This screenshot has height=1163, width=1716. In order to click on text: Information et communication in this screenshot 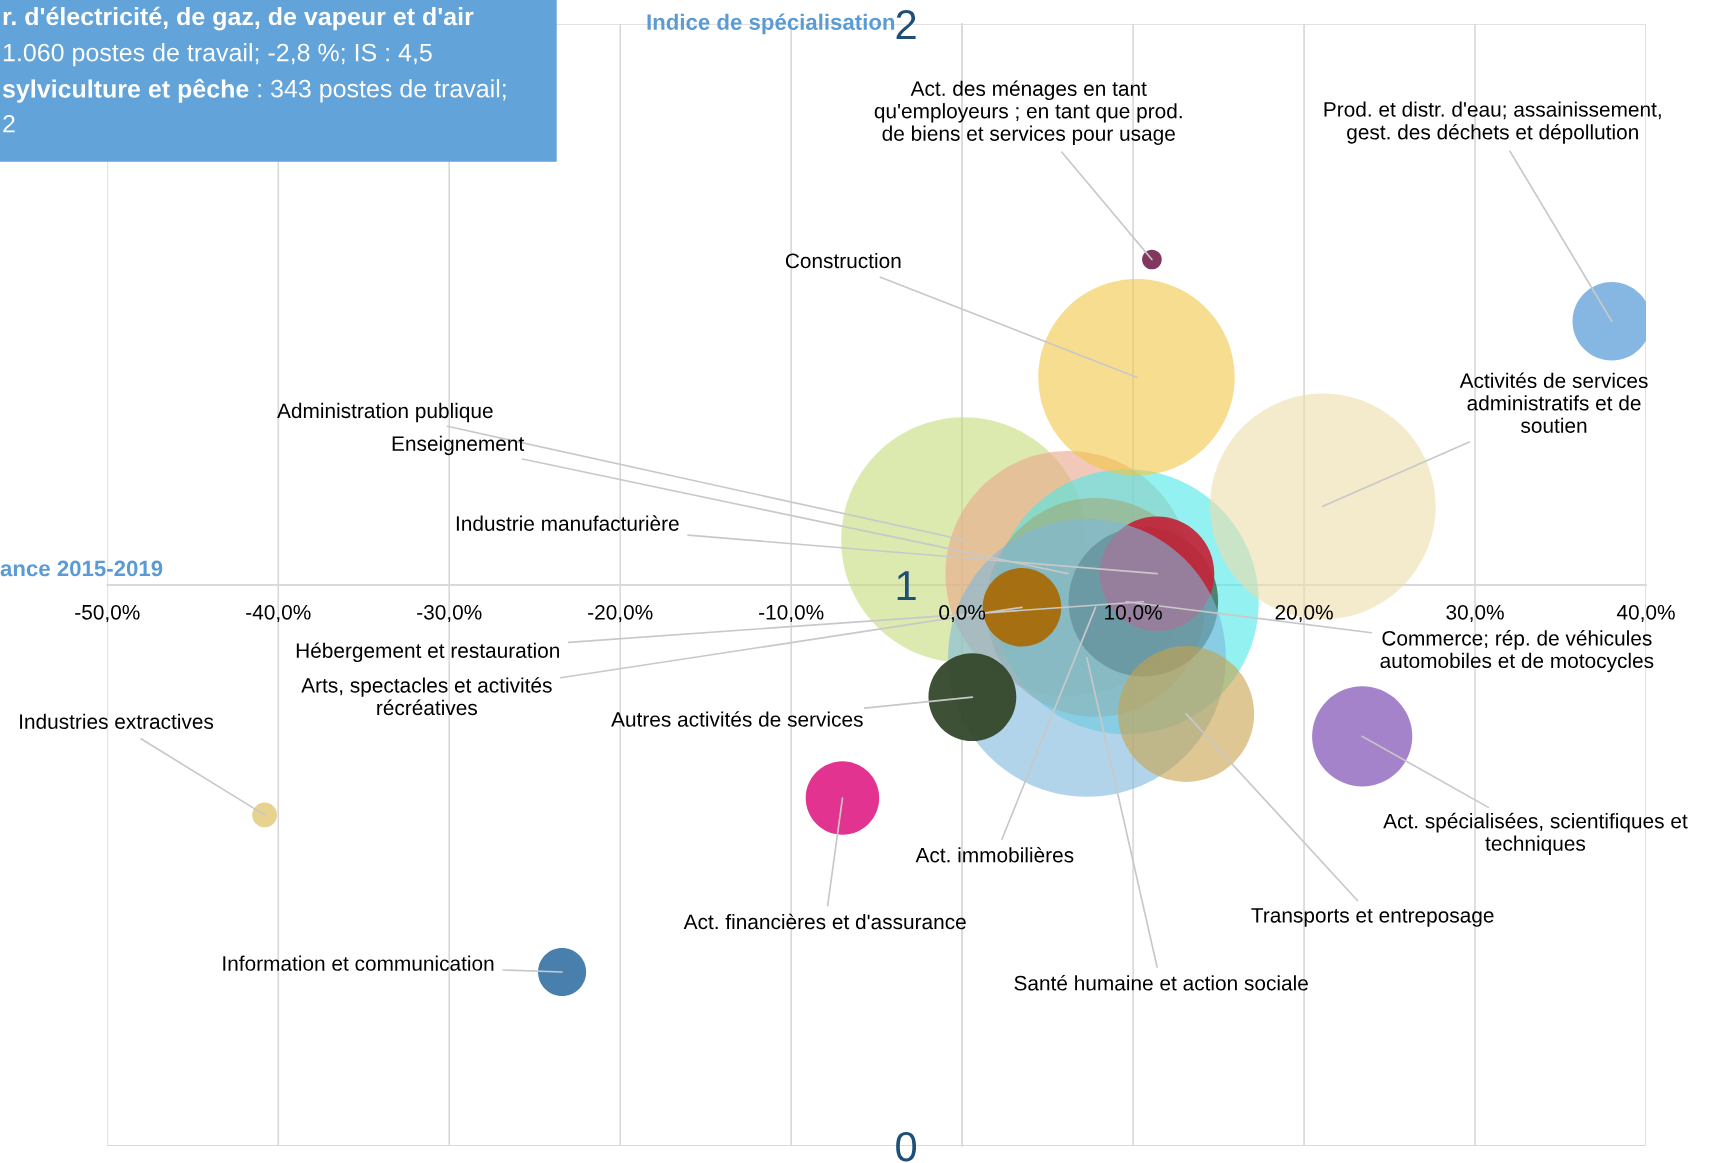, I will do `click(358, 963)`.